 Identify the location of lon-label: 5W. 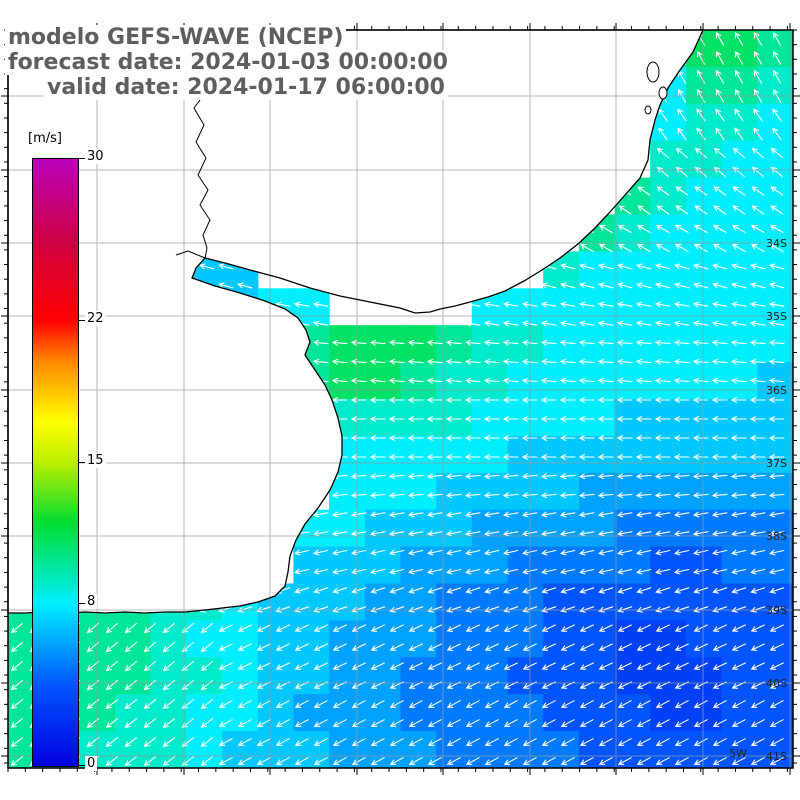
(738, 753).